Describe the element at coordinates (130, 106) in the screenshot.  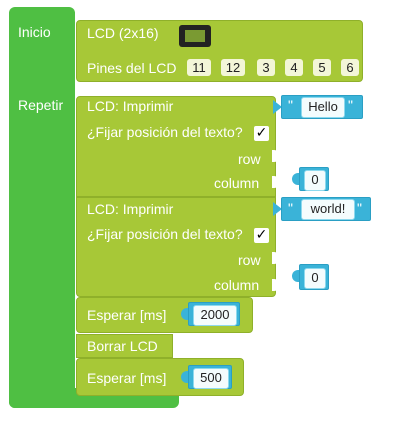
I see `print1-title: LCD: Imprimir` at that location.